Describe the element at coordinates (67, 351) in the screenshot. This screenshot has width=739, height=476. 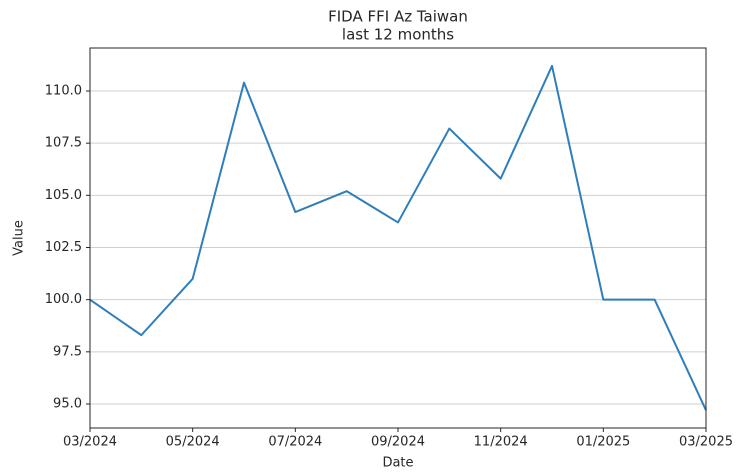
I see `y-tick-label: 97.5` at that location.